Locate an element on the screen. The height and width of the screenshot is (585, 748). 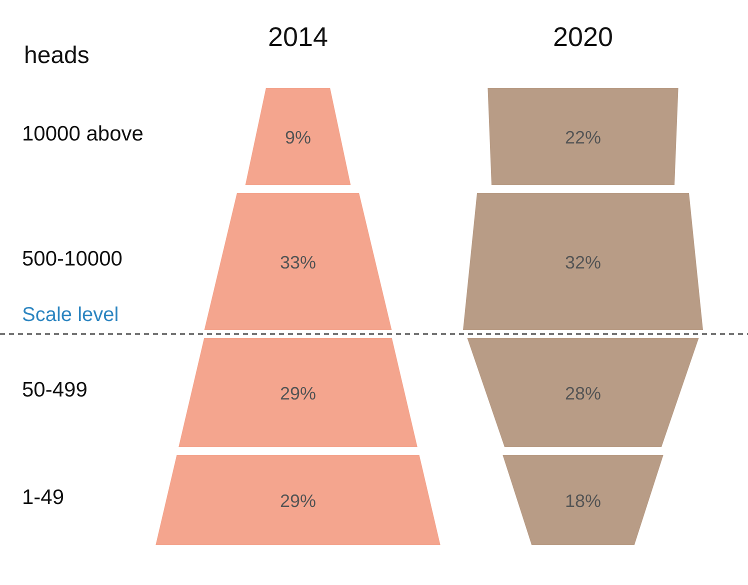
data-label: 22% is located at coordinates (583, 138).